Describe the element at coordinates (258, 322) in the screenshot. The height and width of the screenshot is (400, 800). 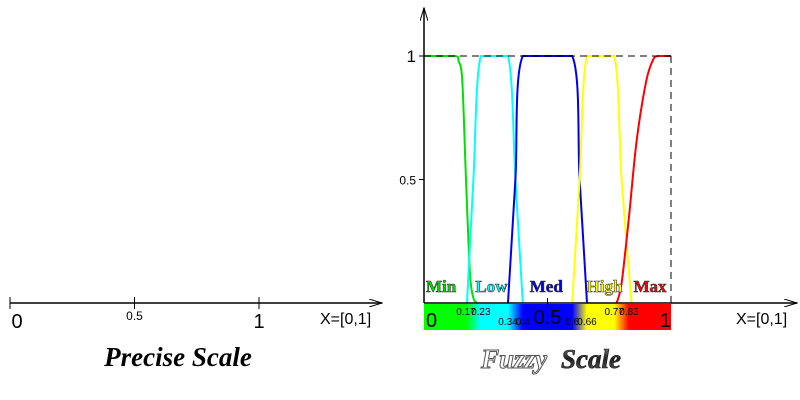
I see `precise-tick-label: 1` at that location.